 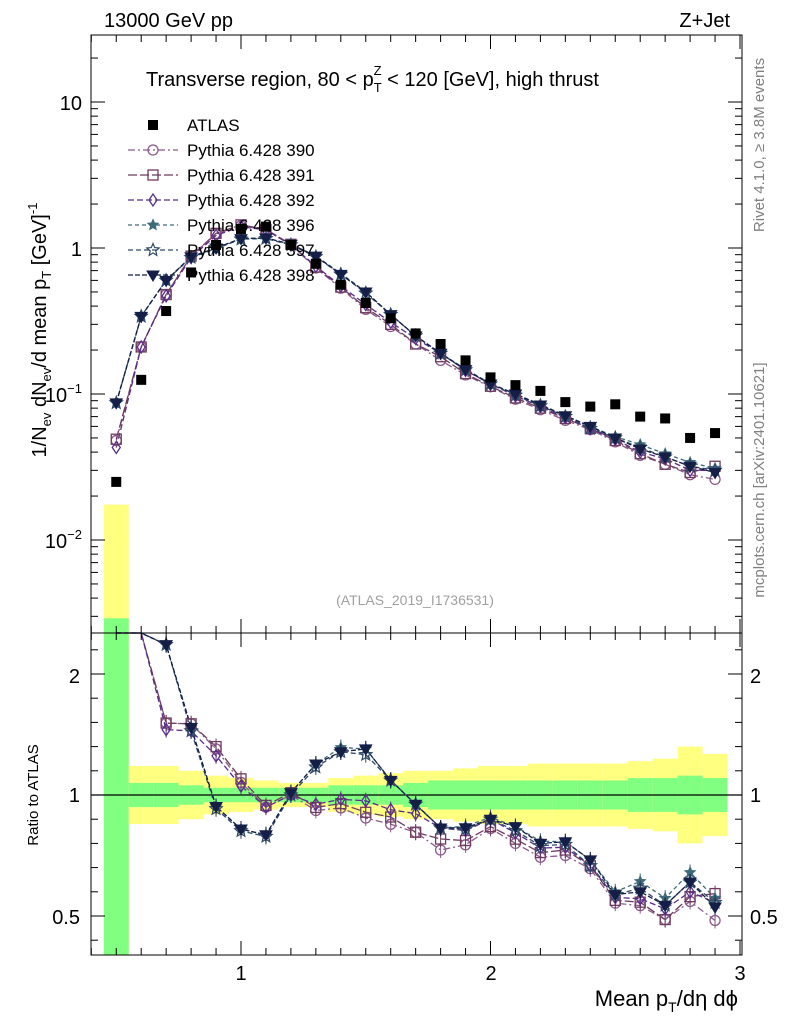 What do you see at coordinates (153, 125) in the screenshot?
I see `legend-marker-atlas` at bounding box center [153, 125].